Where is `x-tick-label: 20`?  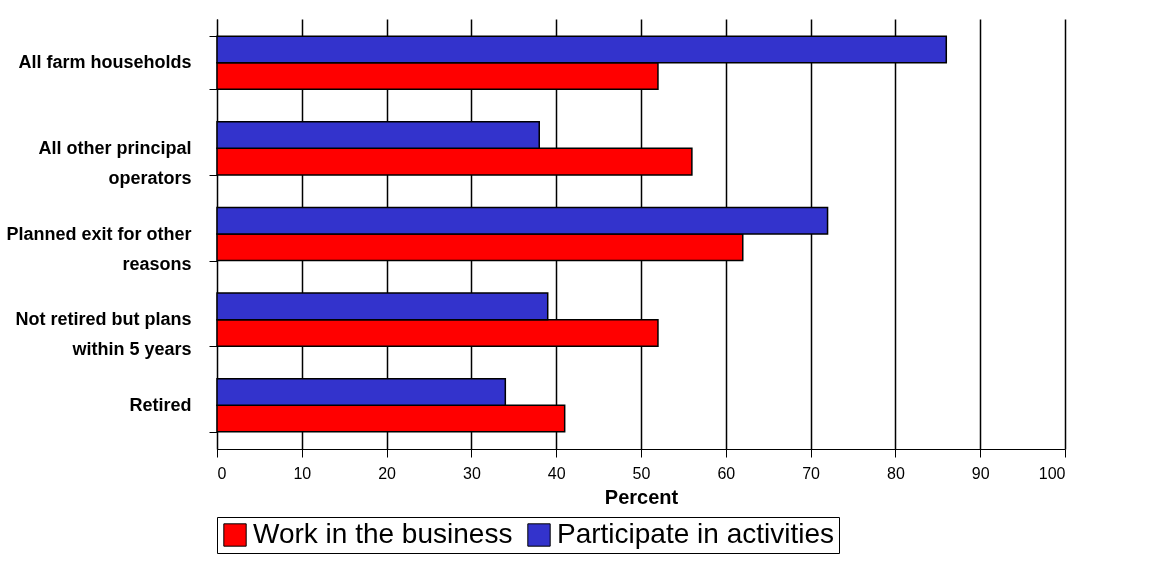 x-tick-label: 20 is located at coordinates (387, 473).